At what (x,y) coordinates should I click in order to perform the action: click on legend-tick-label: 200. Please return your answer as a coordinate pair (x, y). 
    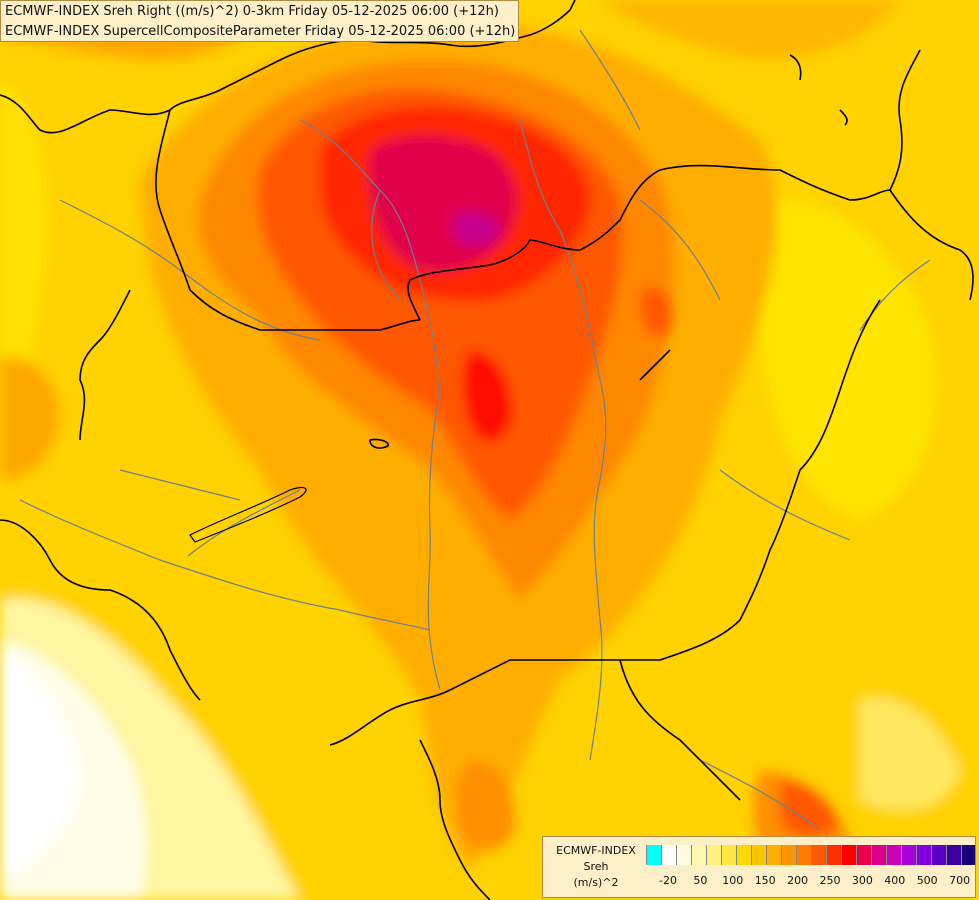
    Looking at the image, I should click on (798, 880).